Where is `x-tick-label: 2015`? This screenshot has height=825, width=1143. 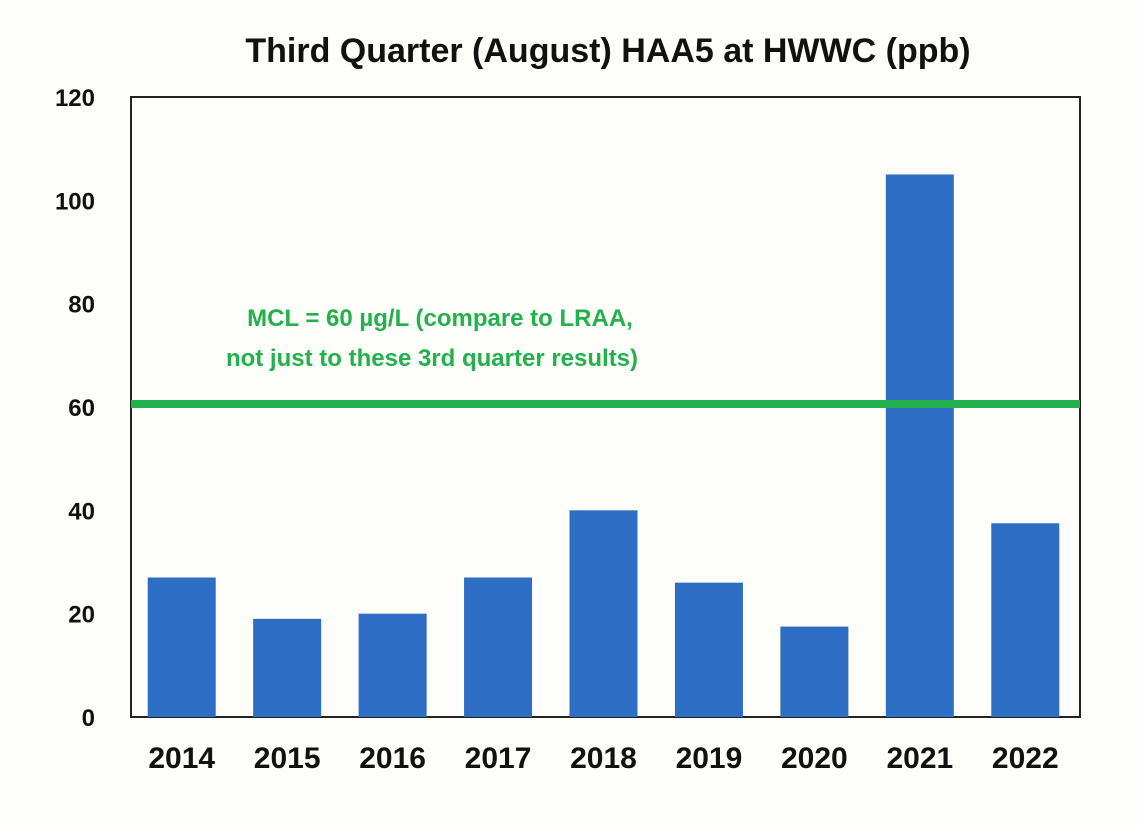
x-tick-label: 2015 is located at coordinates (287, 758).